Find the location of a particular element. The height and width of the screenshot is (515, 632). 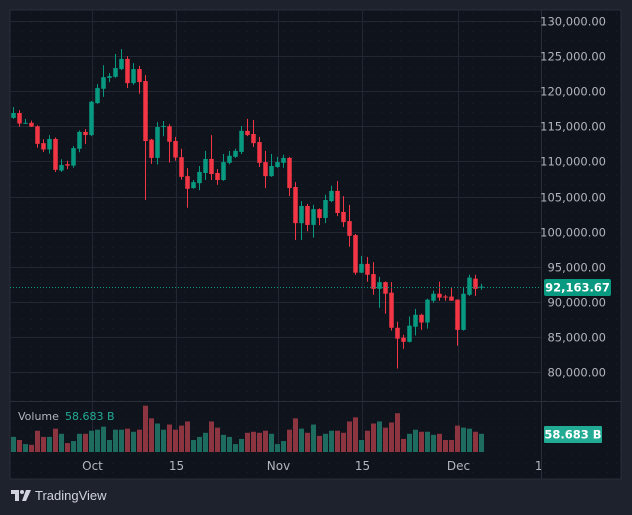

price-tick-label: 105,000.00 is located at coordinates (573, 198).